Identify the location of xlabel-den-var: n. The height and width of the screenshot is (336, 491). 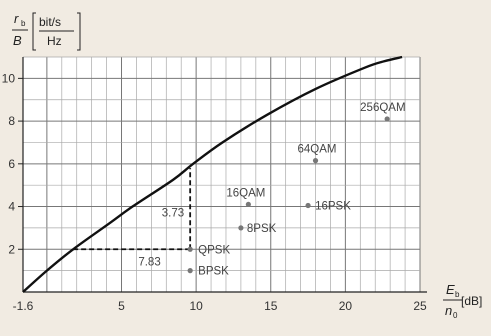
(448, 310).